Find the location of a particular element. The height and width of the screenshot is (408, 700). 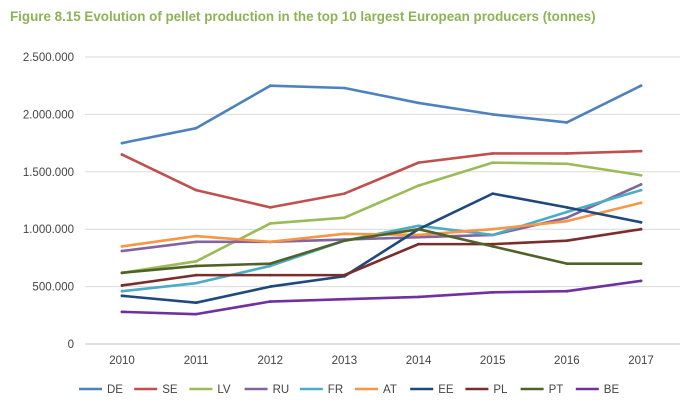

series-pl is located at coordinates (381, 257).